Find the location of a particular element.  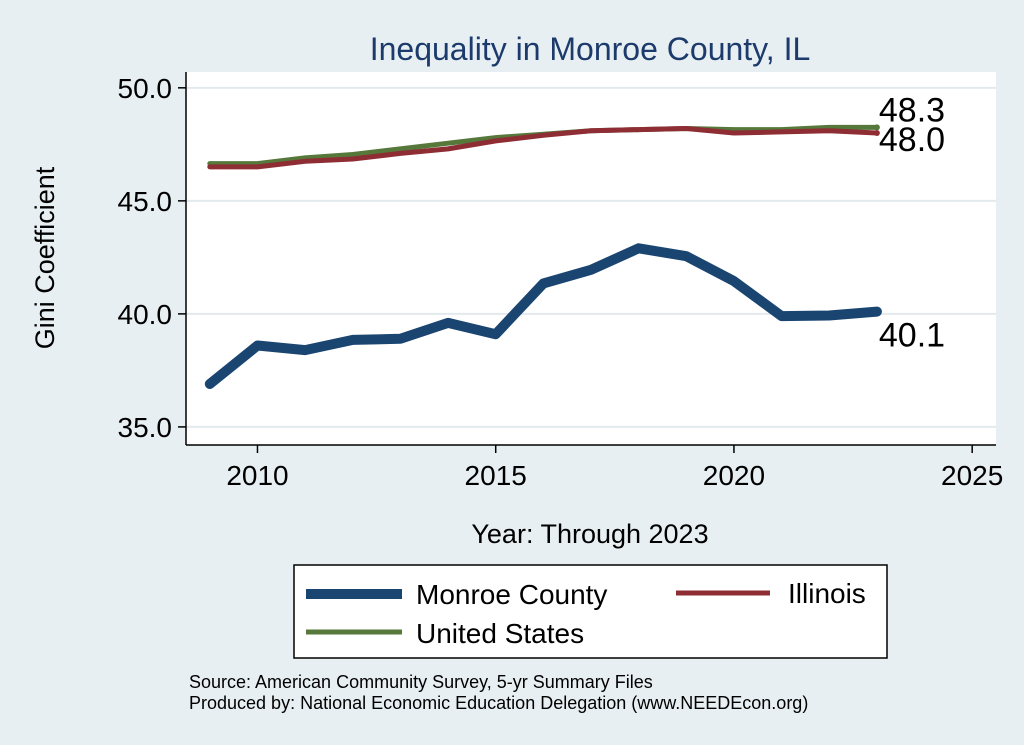

legend-label-illinois: Illinois is located at coordinates (827, 593).